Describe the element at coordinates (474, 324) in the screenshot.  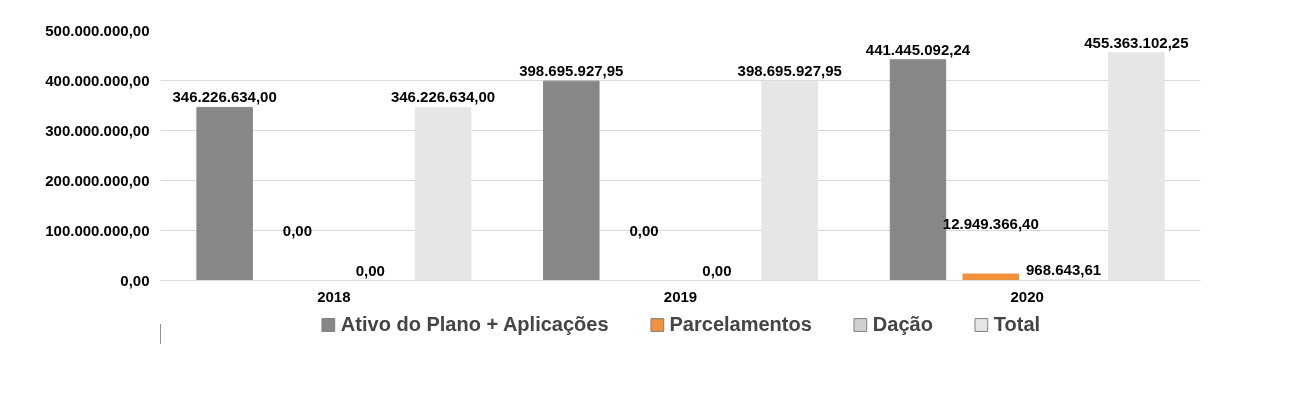
I see `legend-label: Ativo do Plano + Aplicações` at that location.